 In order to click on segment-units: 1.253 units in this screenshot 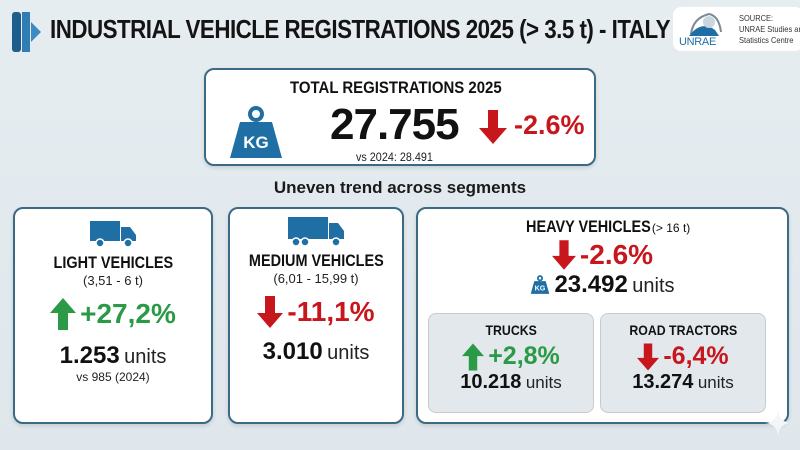, I will do `click(113, 355)`.